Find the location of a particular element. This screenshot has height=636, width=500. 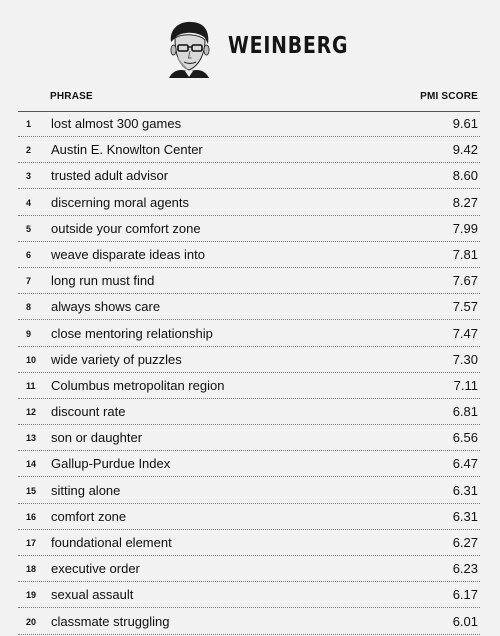

row-phrase: long run must find is located at coordinates (103, 281).